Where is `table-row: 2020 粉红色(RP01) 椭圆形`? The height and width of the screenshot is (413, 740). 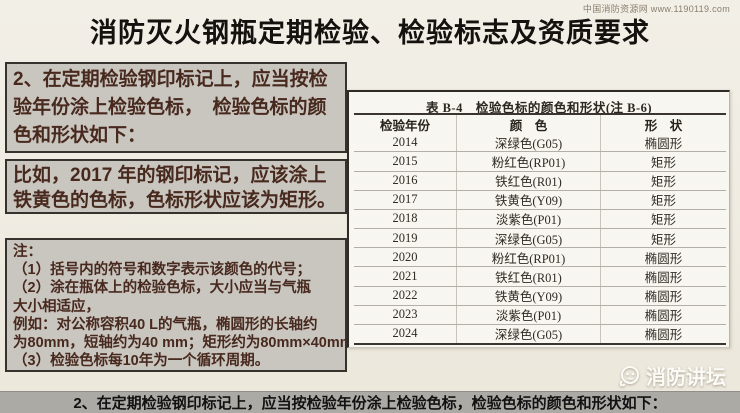
table-row: 2020 粉红色(RP01) 椭圆形 is located at coordinates (540, 257).